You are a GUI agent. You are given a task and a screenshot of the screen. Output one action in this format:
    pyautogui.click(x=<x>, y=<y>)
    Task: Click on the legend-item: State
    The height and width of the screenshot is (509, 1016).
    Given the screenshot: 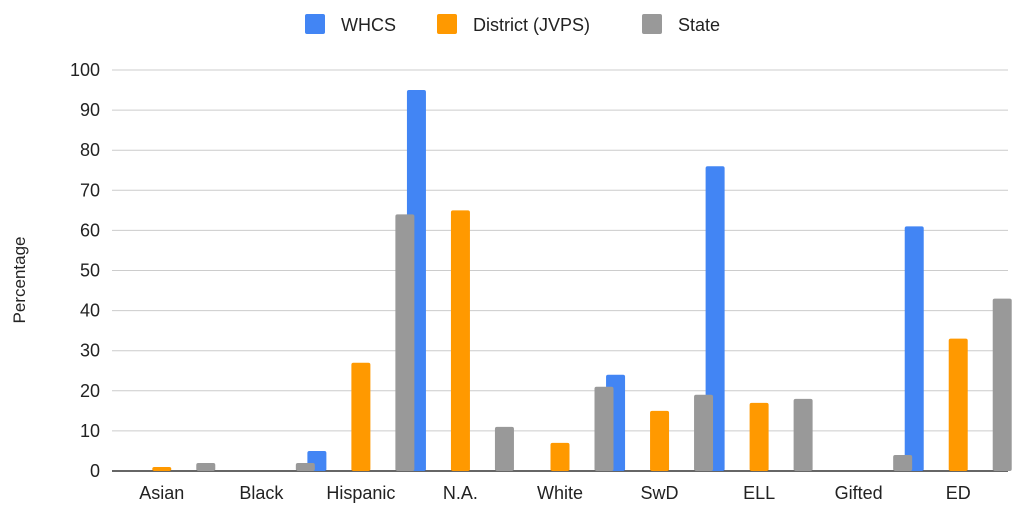 What is the action you would take?
    pyautogui.click(x=681, y=24)
    